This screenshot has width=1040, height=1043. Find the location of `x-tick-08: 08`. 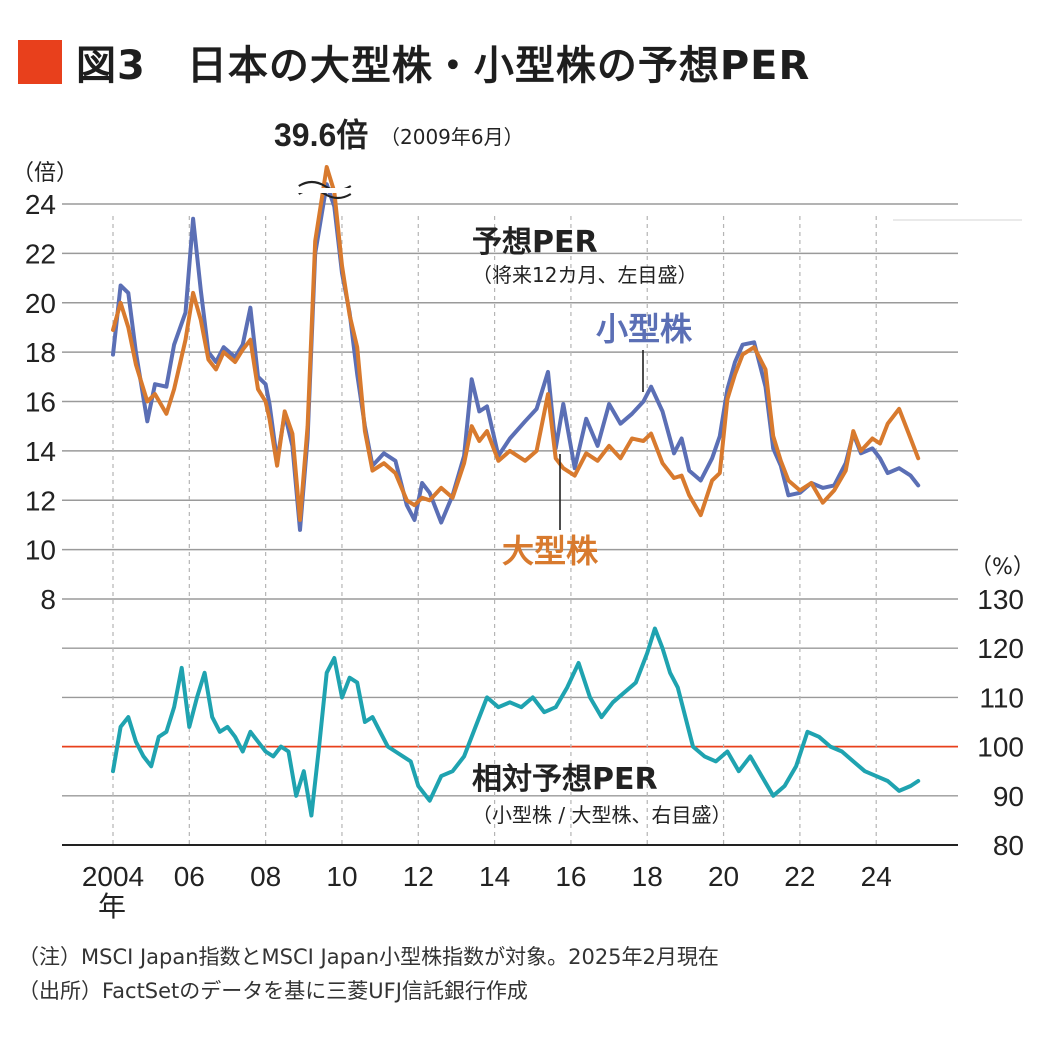

x-tick-08: 08 is located at coordinates (265, 876).